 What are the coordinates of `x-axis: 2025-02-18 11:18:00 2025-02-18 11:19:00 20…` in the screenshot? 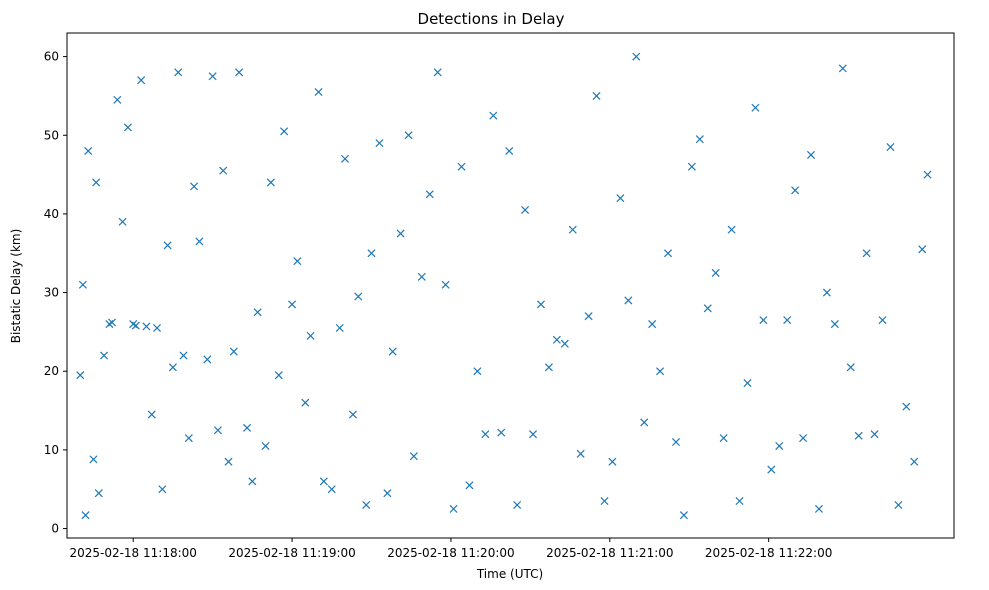 It's located at (450, 549).